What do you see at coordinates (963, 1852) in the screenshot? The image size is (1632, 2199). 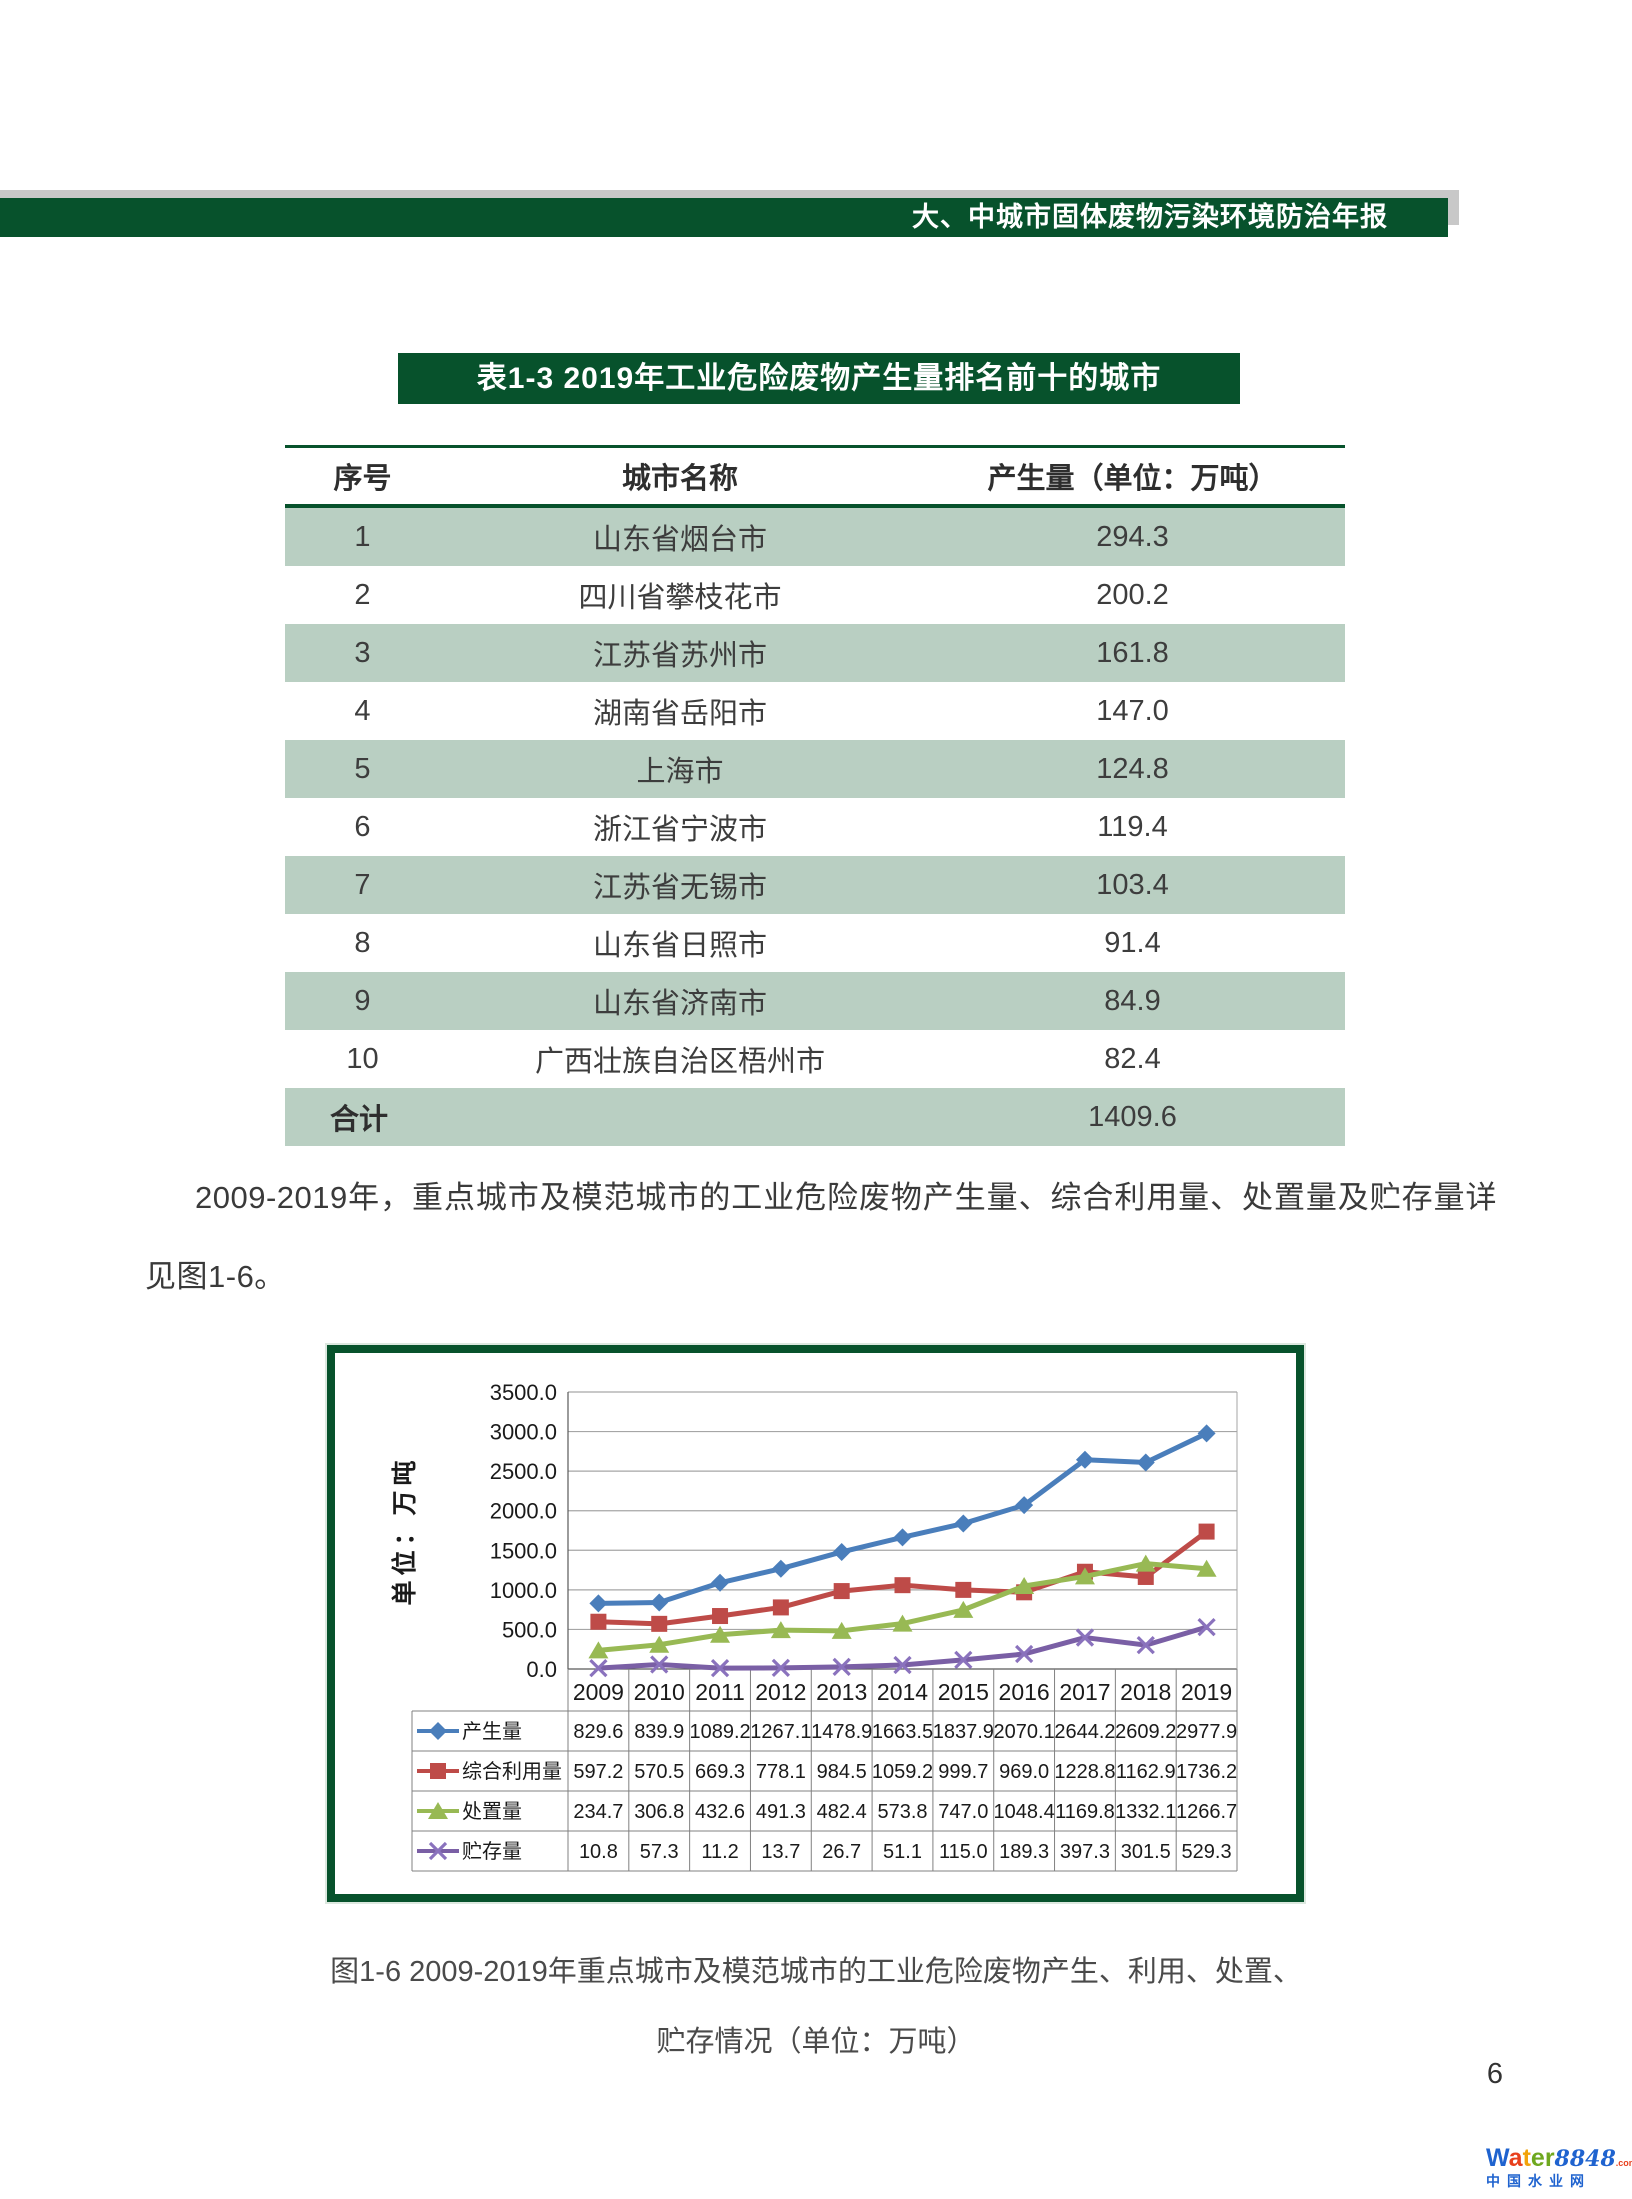 I see `data-cell: 115.0` at bounding box center [963, 1852].